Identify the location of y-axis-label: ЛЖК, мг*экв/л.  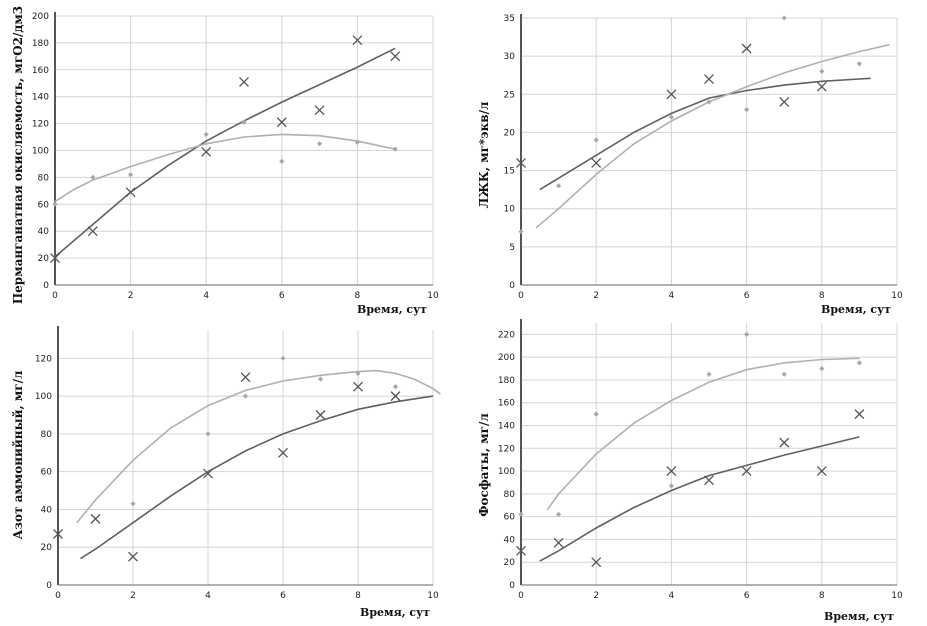
(484, 154).